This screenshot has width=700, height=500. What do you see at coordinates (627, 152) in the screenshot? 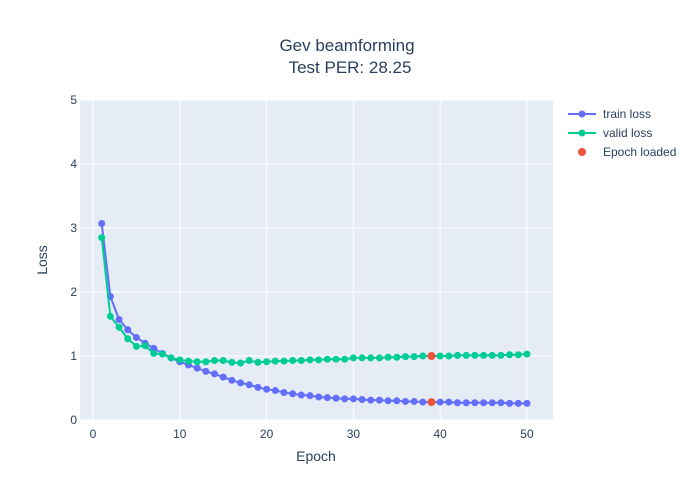
I see `legend-item-epoch-loaded: Epoch loaded` at bounding box center [627, 152].